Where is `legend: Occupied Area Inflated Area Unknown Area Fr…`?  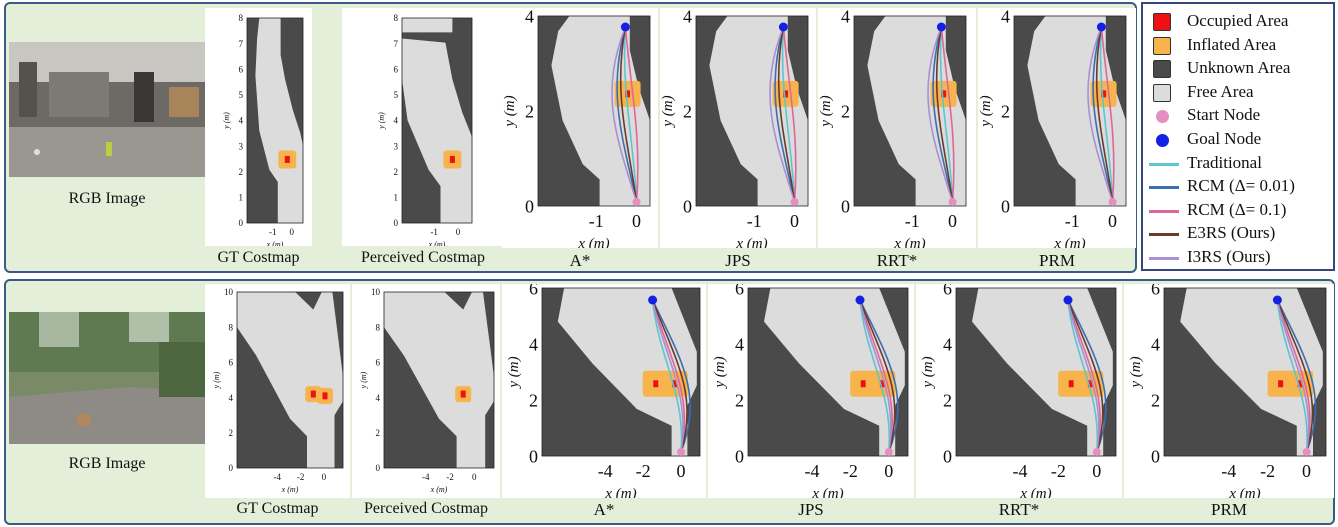
legend: Occupied Area Inflated Area Unknown Area Fr… is located at coordinates (1238, 136).